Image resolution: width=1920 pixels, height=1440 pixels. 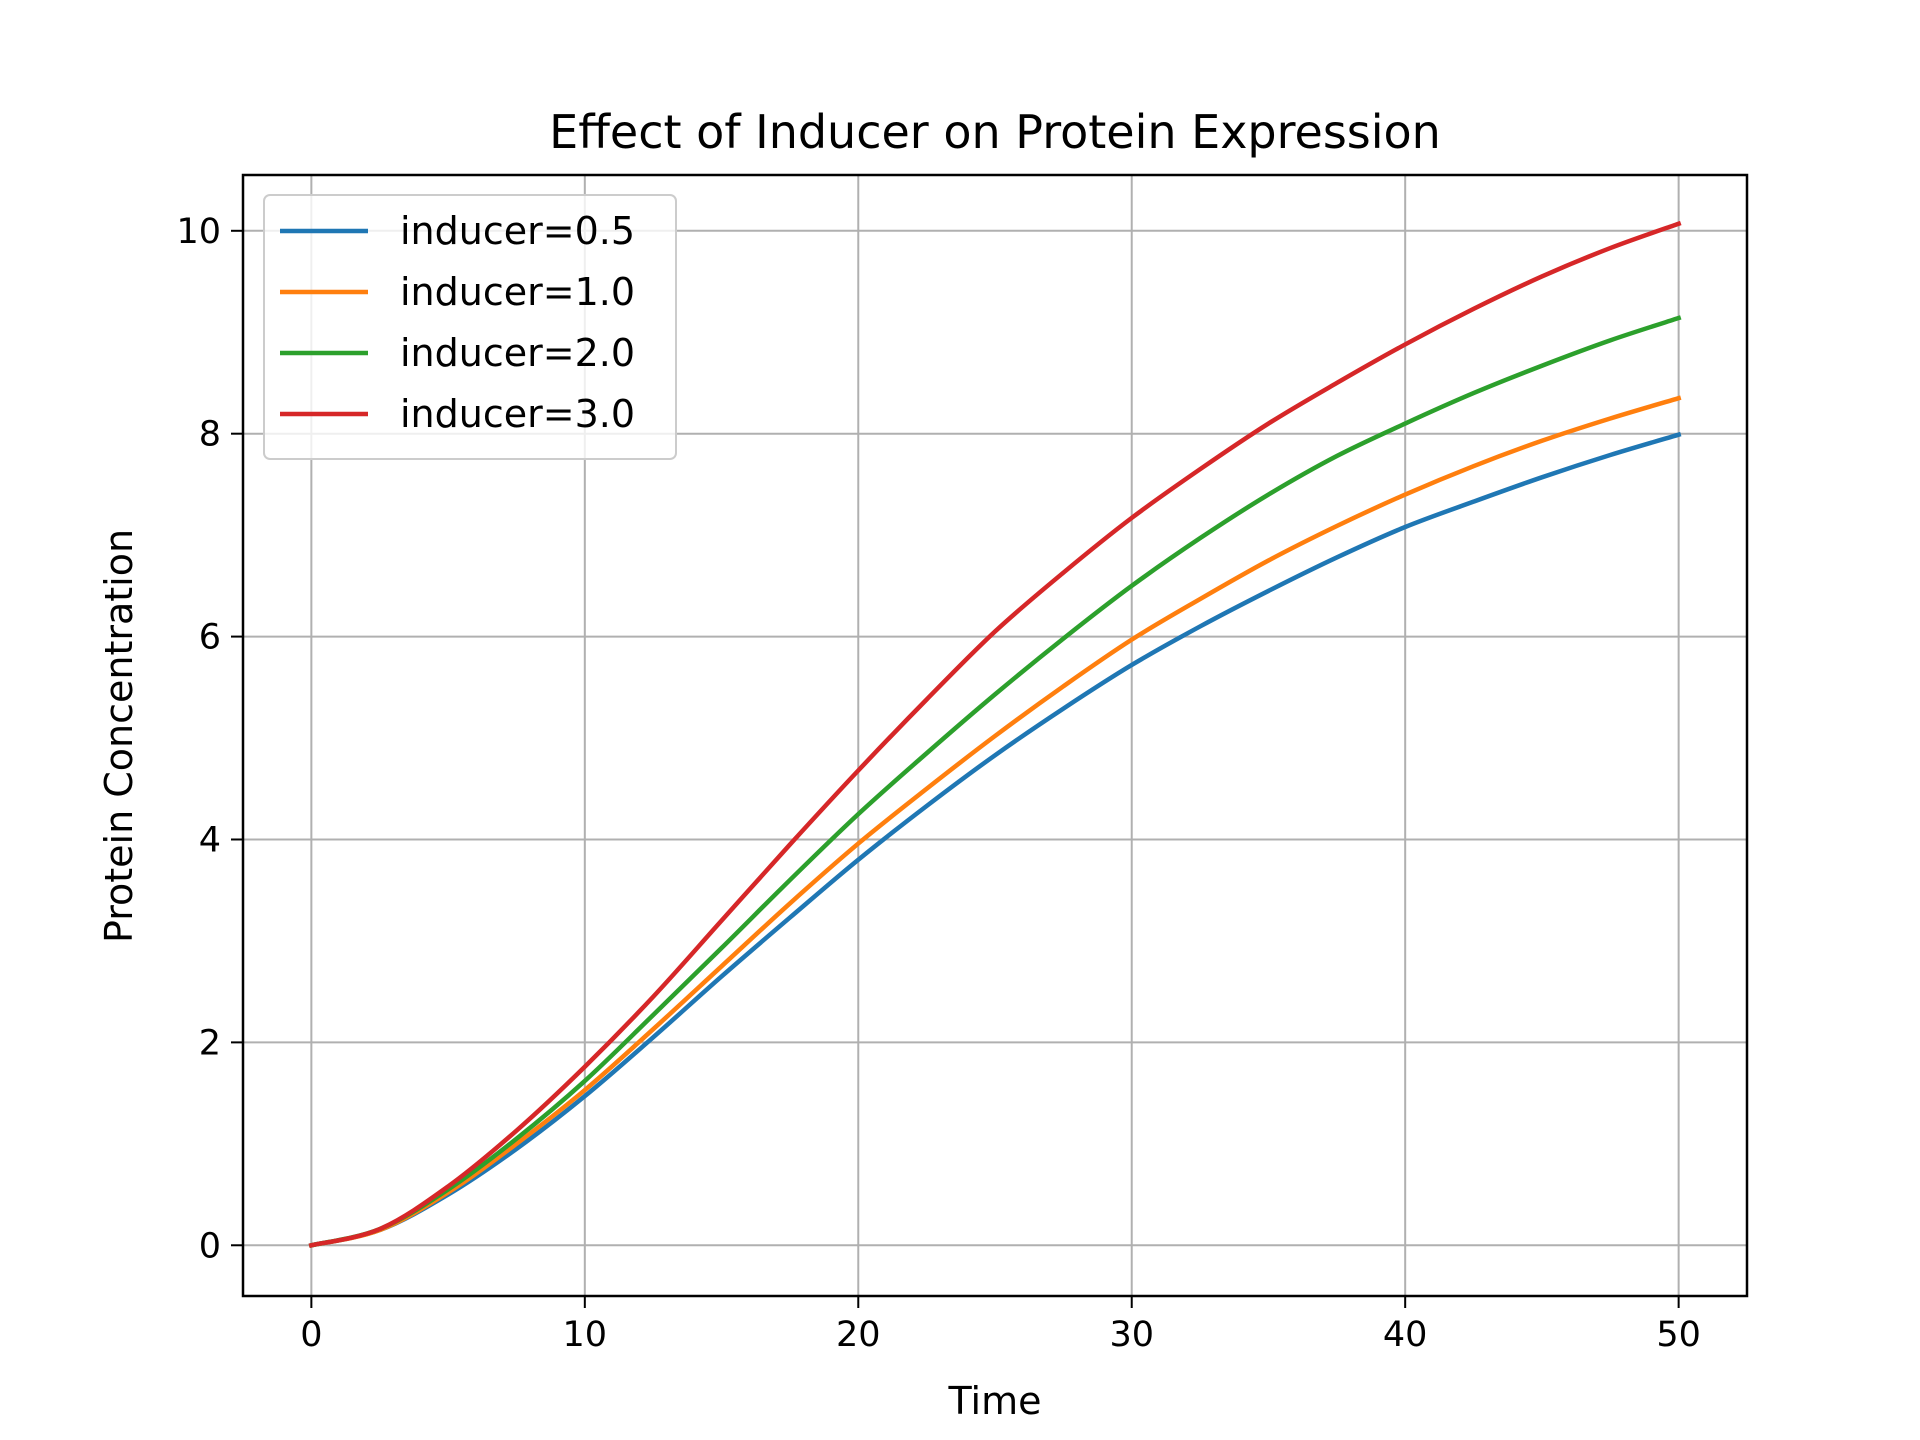 I want to click on x-tick-label: 0, so click(x=311, y=1335).